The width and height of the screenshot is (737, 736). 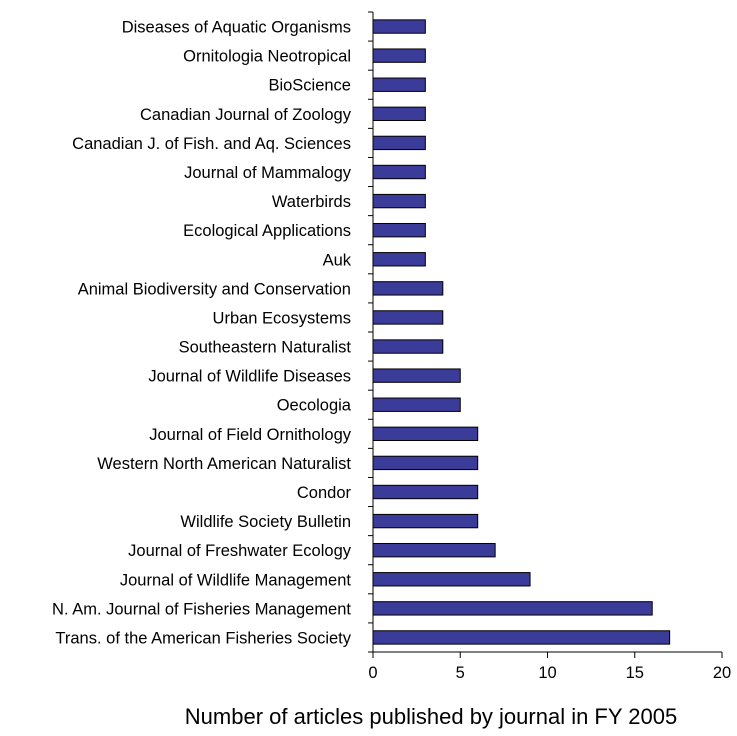 I want to click on category-label: Diseases of Aquatic Organisms, so click(x=236, y=28).